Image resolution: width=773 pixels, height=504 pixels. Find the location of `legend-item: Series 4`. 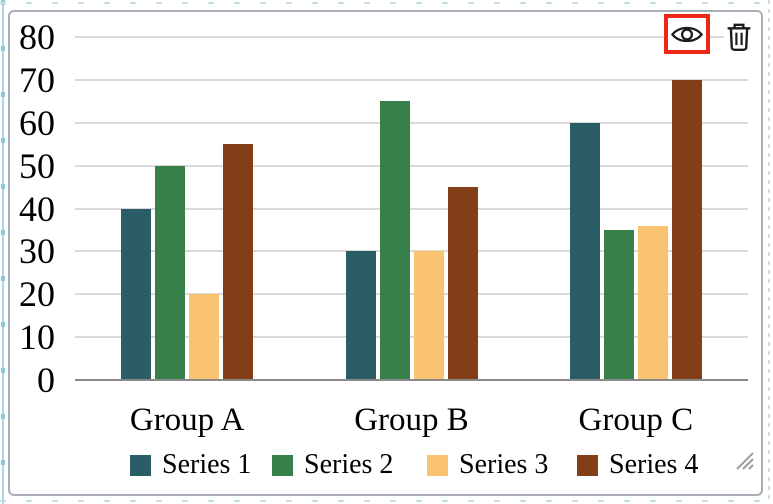

legend-item: Series 4 is located at coordinates (638, 464).